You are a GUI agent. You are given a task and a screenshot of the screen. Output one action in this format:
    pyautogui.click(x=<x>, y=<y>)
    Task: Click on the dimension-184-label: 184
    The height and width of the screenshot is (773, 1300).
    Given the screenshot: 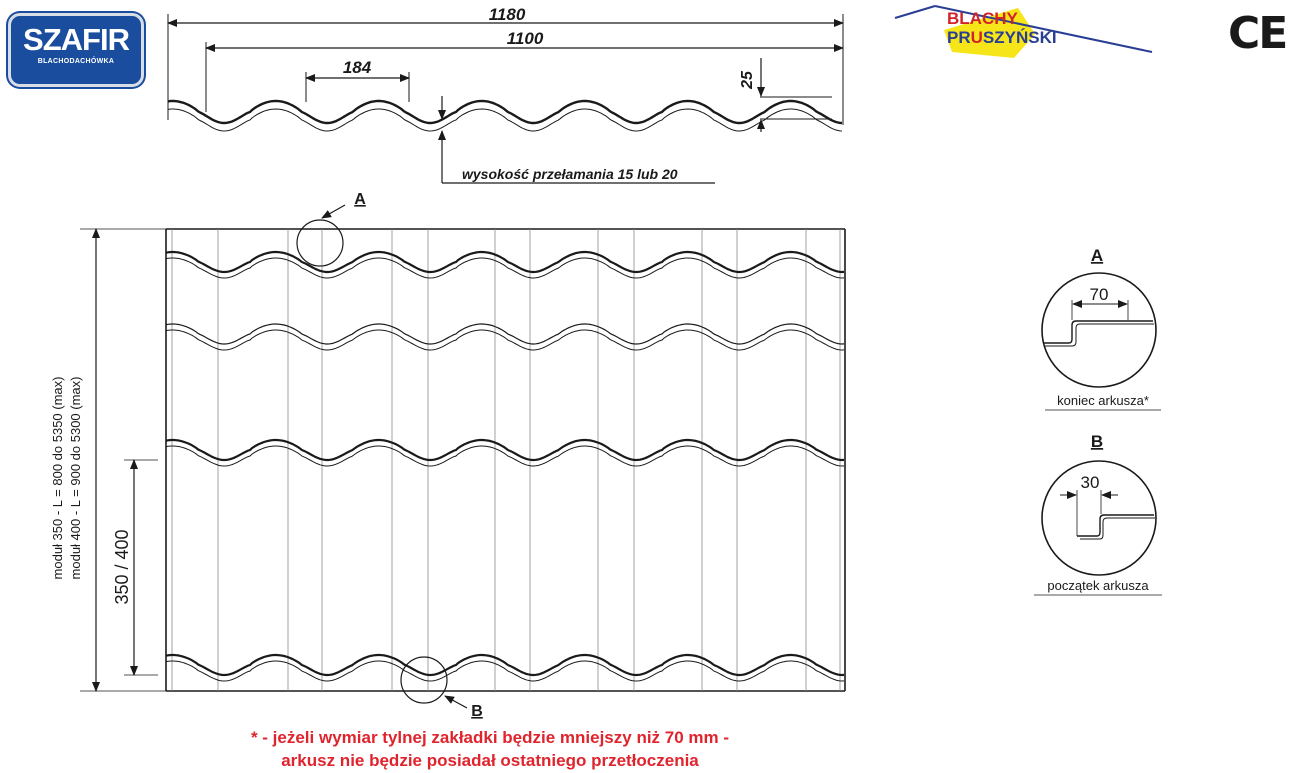 What is the action you would take?
    pyautogui.click(x=357, y=67)
    